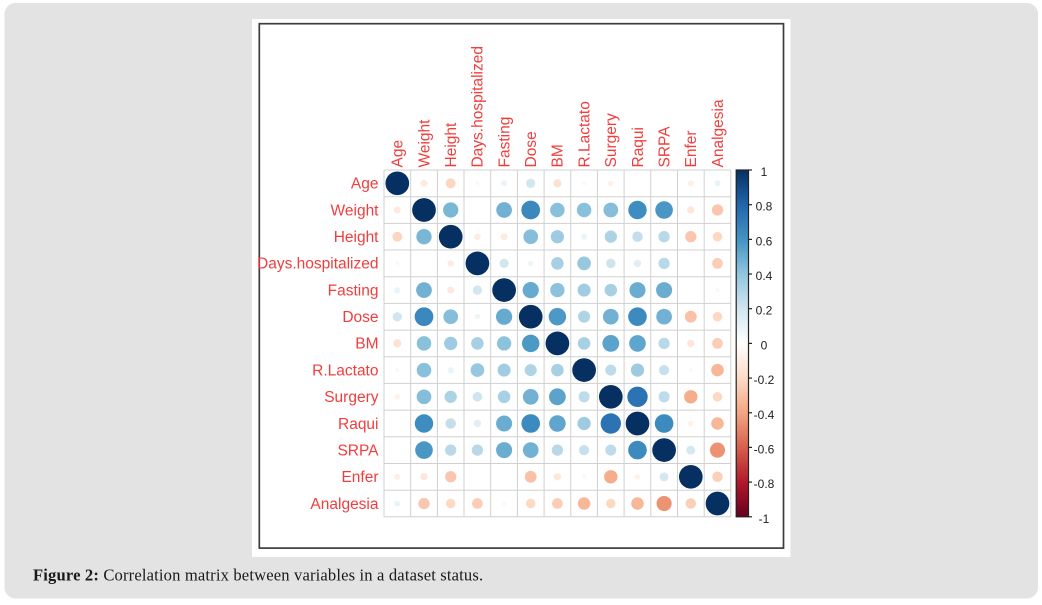 Image resolution: width=1042 pixels, height=605 pixels. Describe the element at coordinates (764, 241) in the screenshot. I see `svg-text: 0.6` at that location.